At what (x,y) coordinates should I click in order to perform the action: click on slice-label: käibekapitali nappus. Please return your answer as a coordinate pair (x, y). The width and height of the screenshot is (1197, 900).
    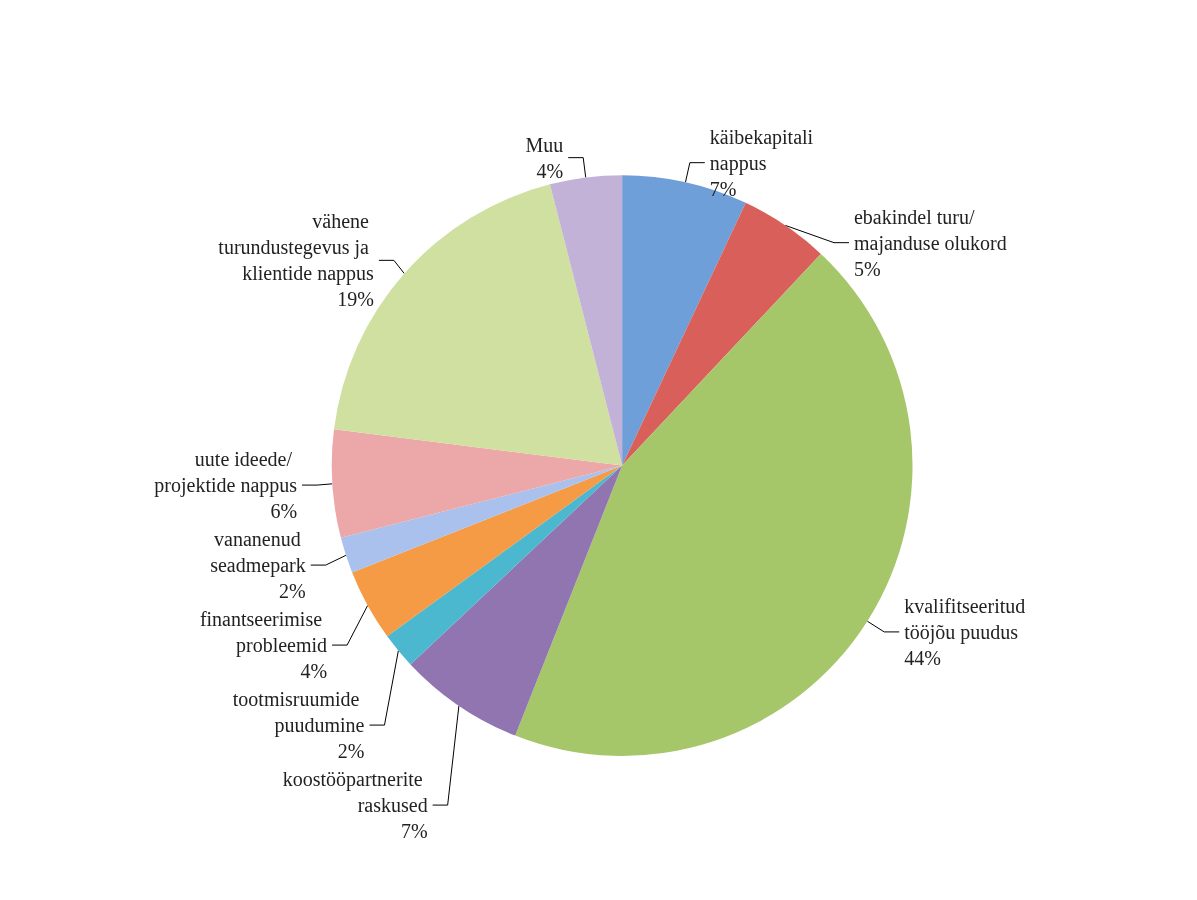
    Looking at the image, I should click on (764, 150).